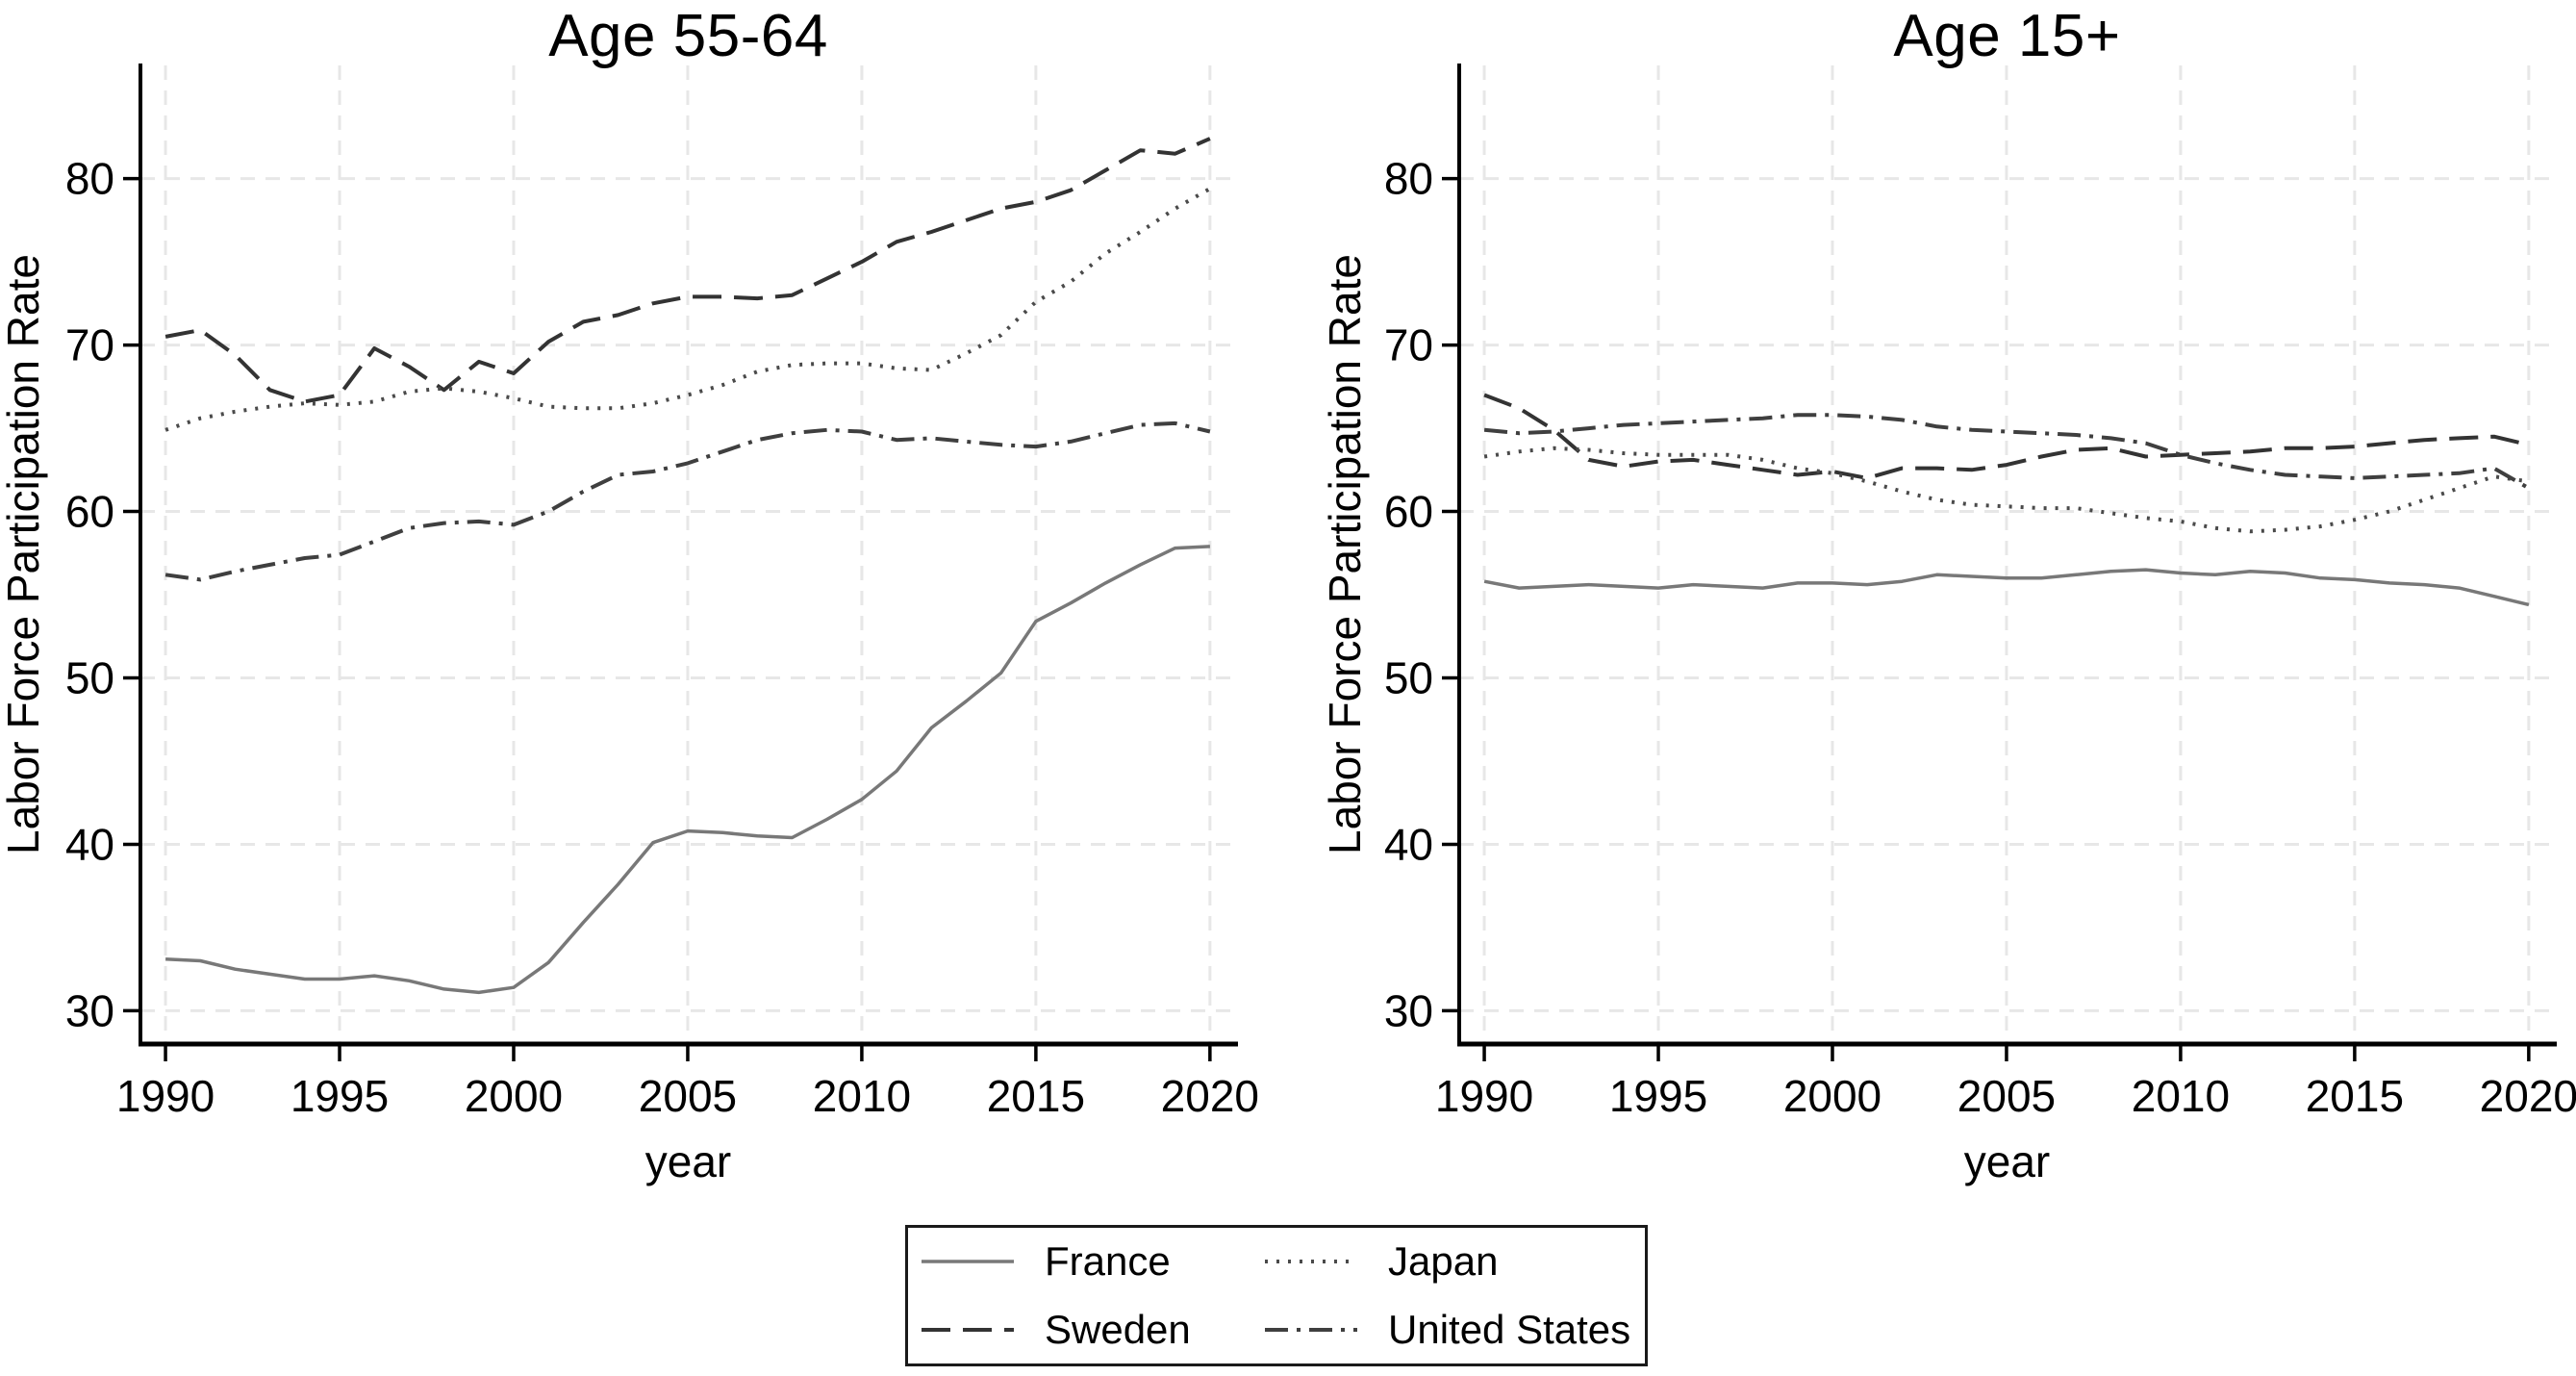  Describe the element at coordinates (1311, 1262) in the screenshot. I see `dotted-line-swatch` at that location.